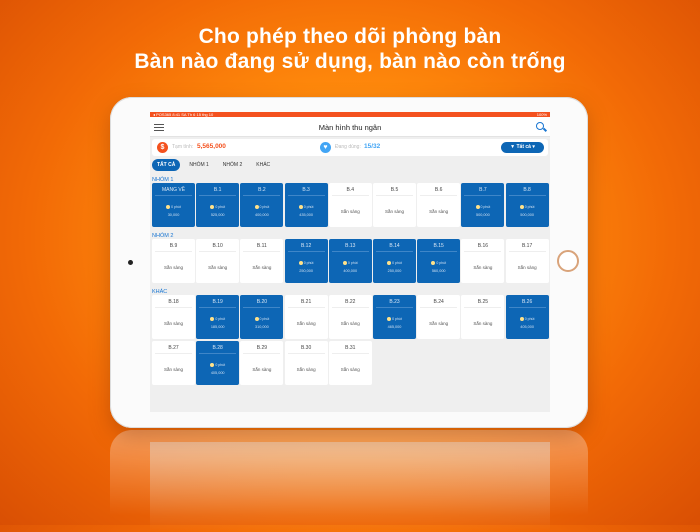  Describe the element at coordinates (262, 327) in the screenshot. I see `table-amount: 310,000` at that location.